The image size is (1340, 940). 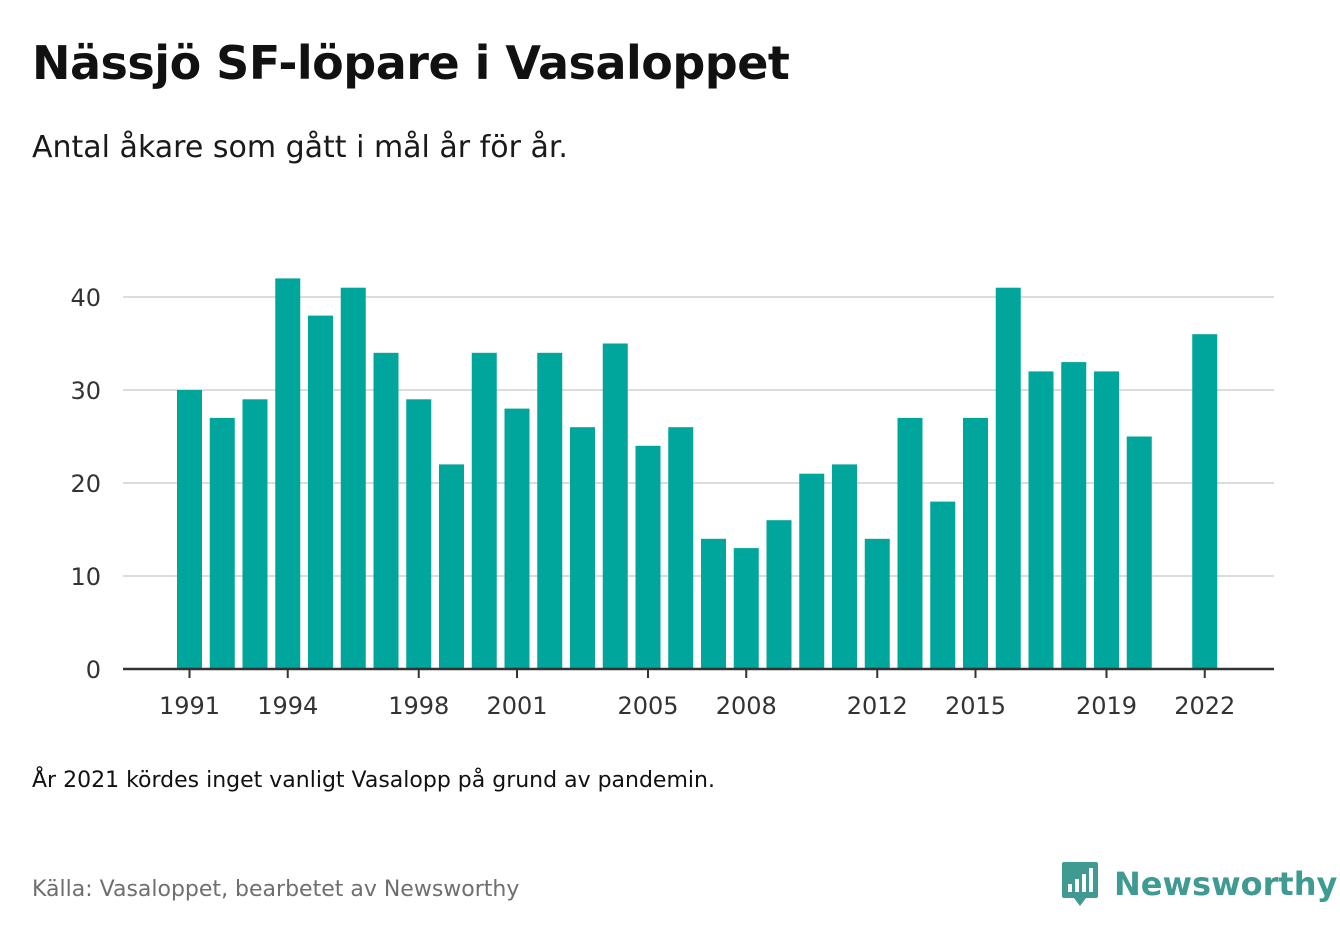 I want to click on bar-2001, so click(x=517, y=538).